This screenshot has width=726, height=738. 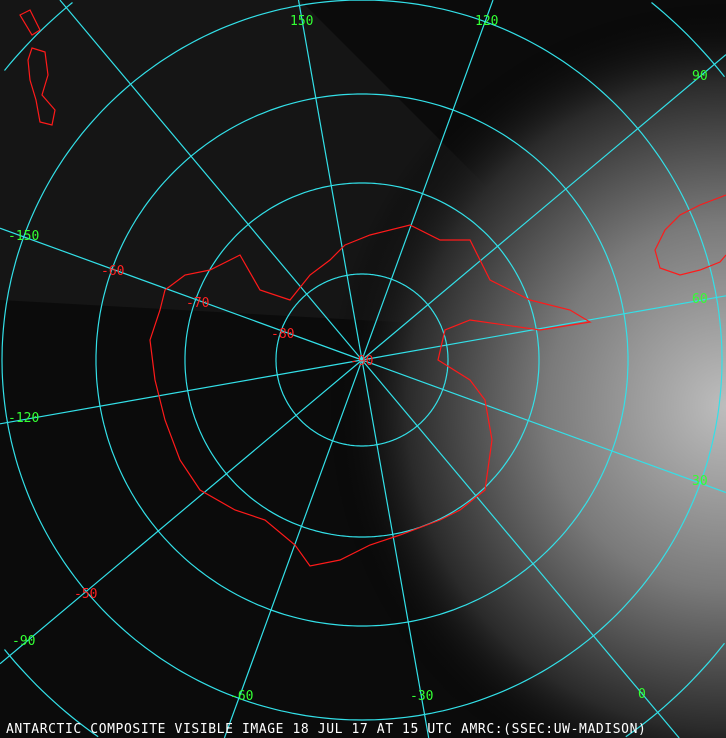 I want to click on longitude-label: 60, so click(x=700, y=299).